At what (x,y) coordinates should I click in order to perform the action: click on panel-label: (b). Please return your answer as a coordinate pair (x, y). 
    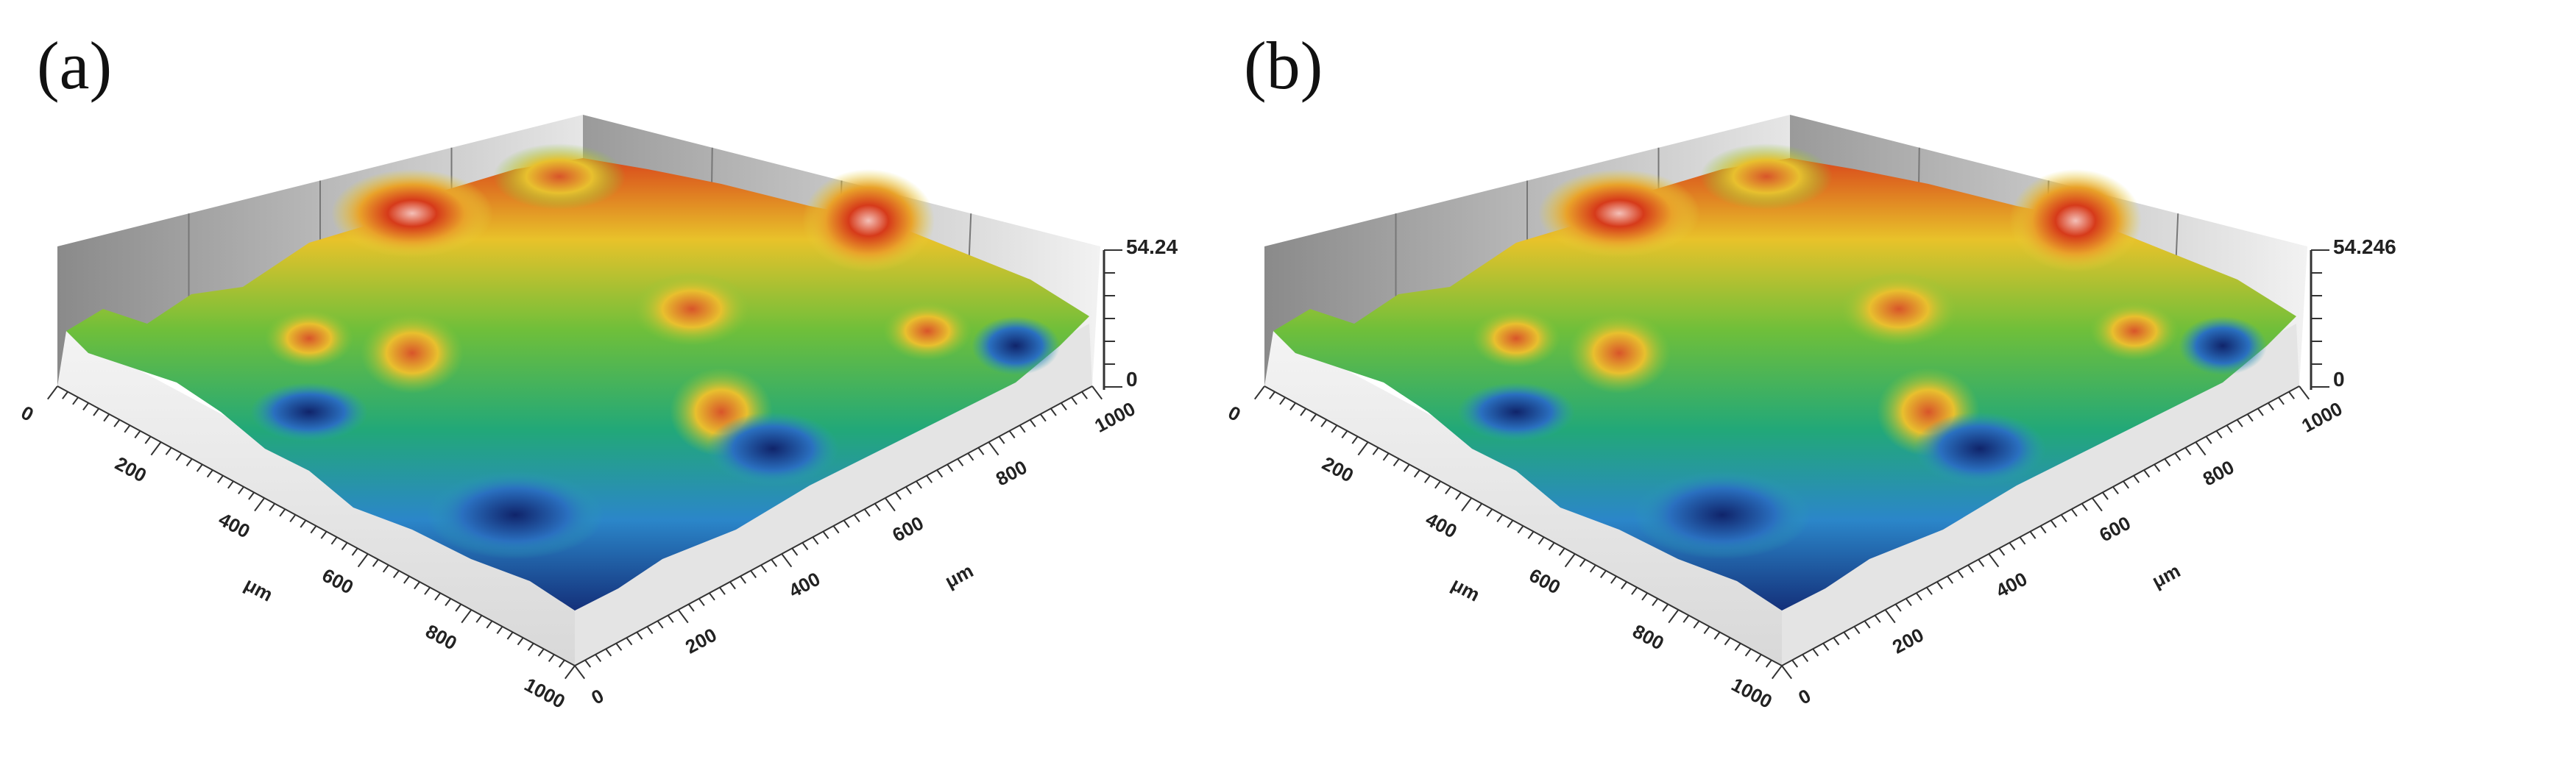
    Looking at the image, I should click on (1283, 66).